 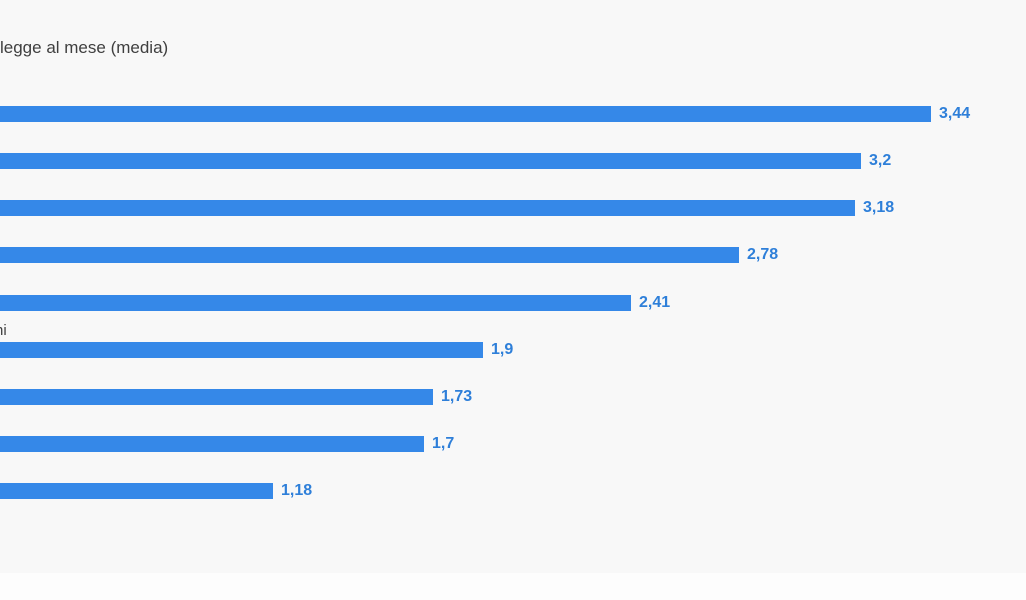 What do you see at coordinates (513, 586) in the screenshot?
I see `footer-strip` at bounding box center [513, 586].